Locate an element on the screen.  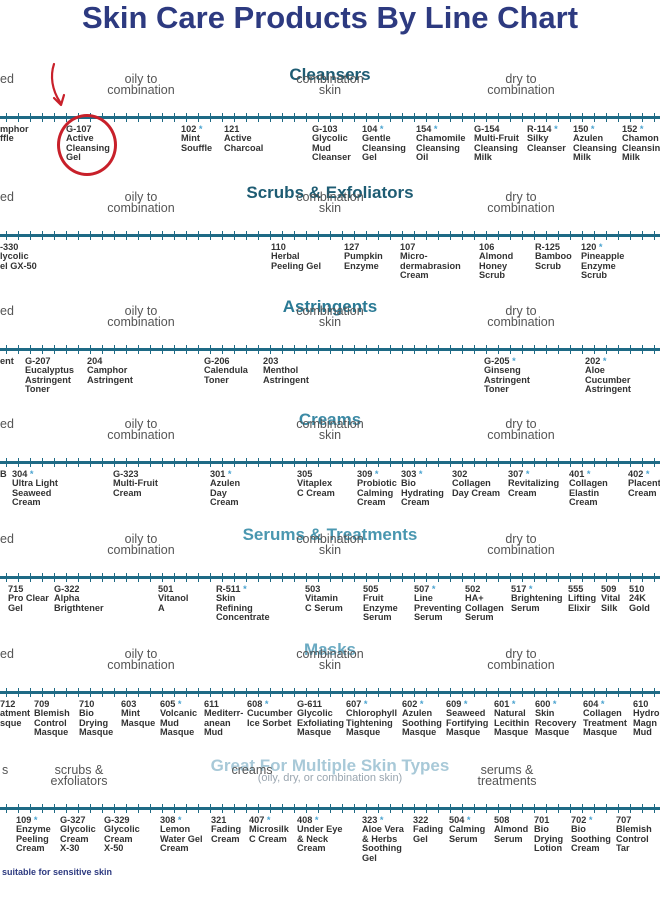
product-number: 303 * is located at coordinates (412, 474).